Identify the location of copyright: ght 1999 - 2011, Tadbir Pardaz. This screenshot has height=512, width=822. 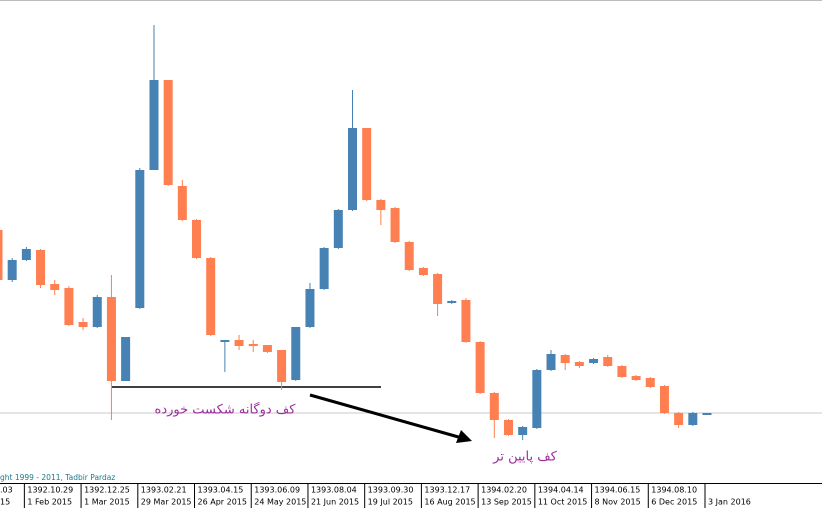
(57, 477).